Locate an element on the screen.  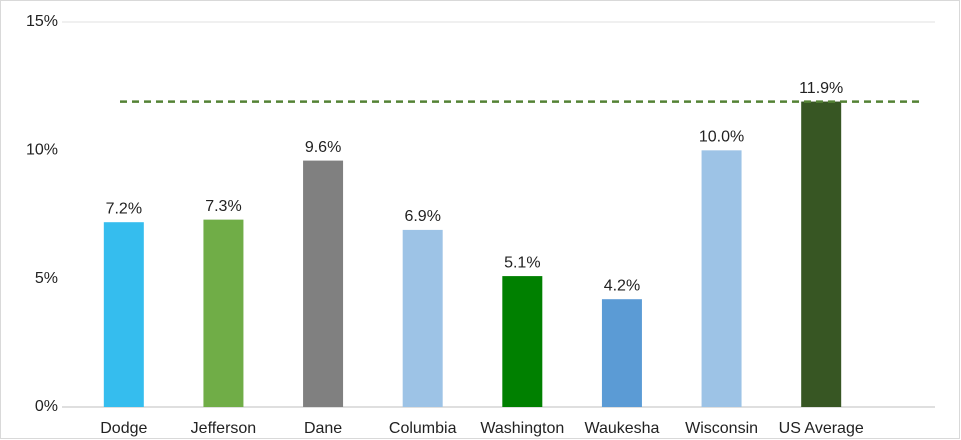
y-tick-label: 15% is located at coordinates (42, 21).